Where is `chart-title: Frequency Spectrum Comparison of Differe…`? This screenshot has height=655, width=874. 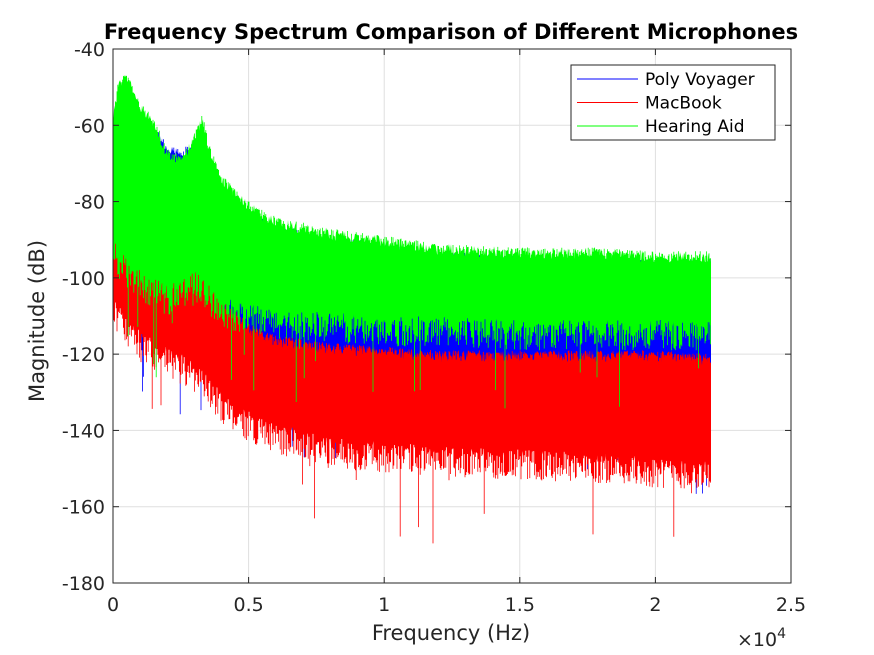 chart-title: Frequency Spectrum Comparison of Differe… is located at coordinates (451, 32).